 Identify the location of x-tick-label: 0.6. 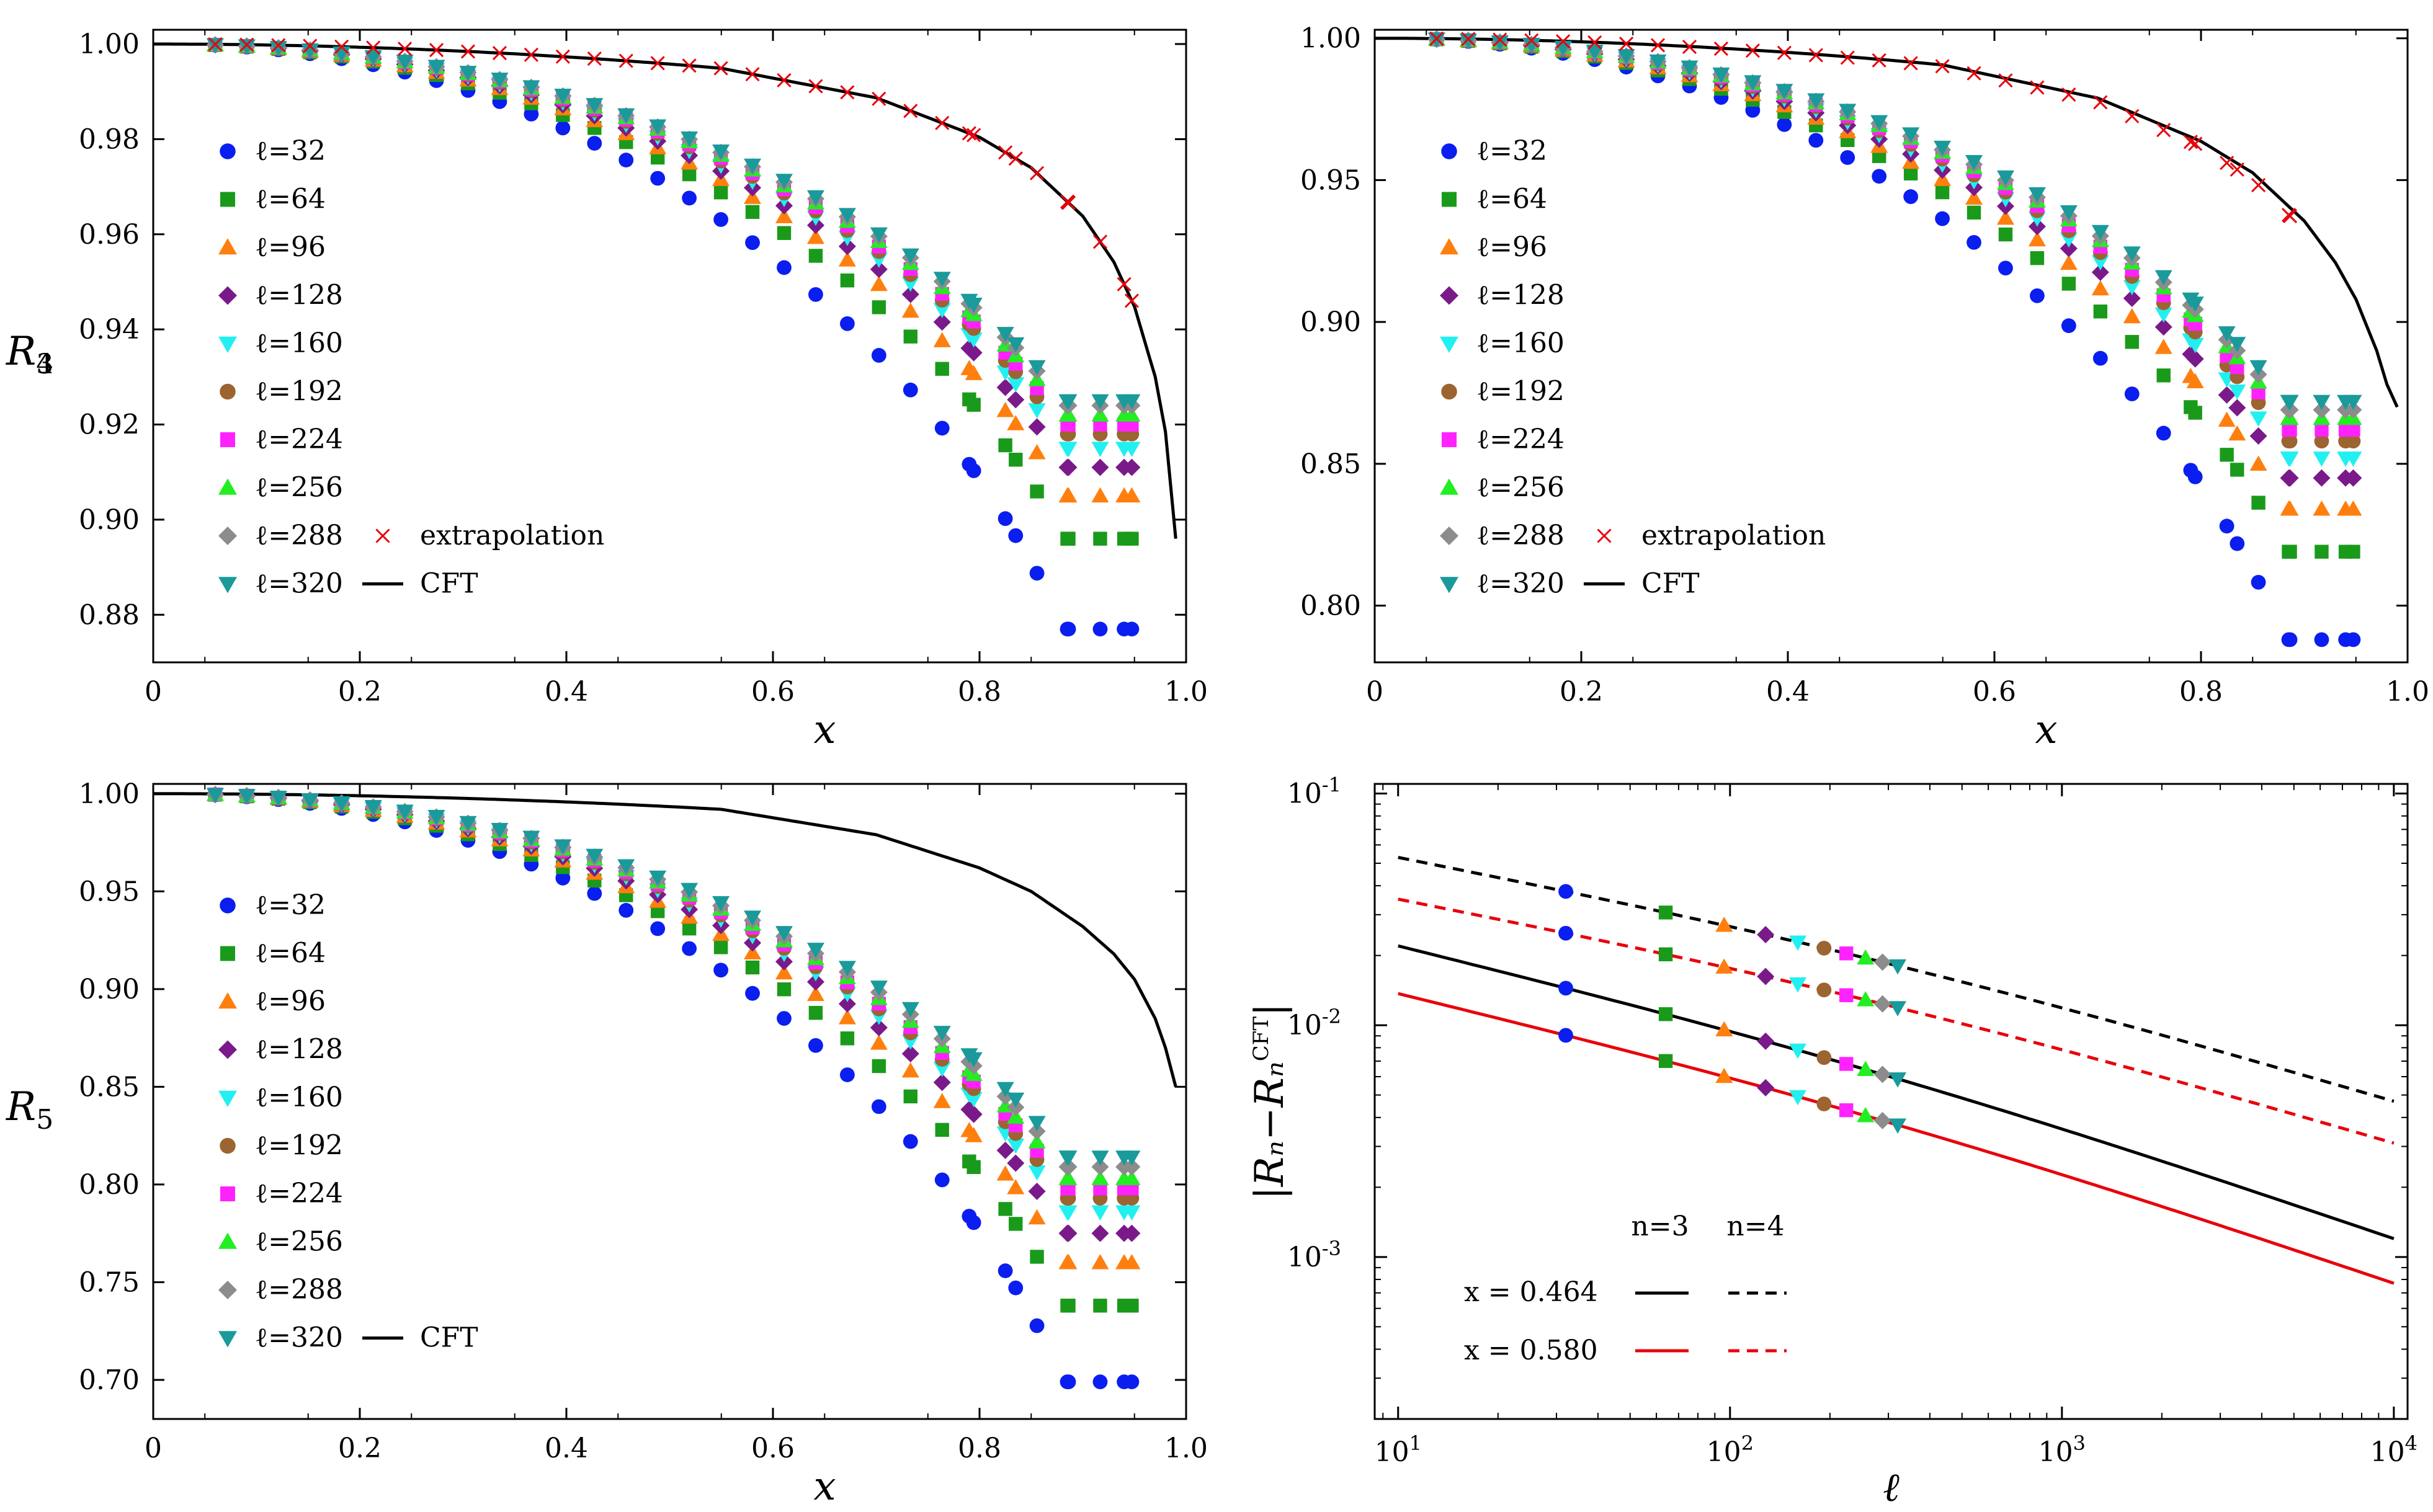
(1994, 692).